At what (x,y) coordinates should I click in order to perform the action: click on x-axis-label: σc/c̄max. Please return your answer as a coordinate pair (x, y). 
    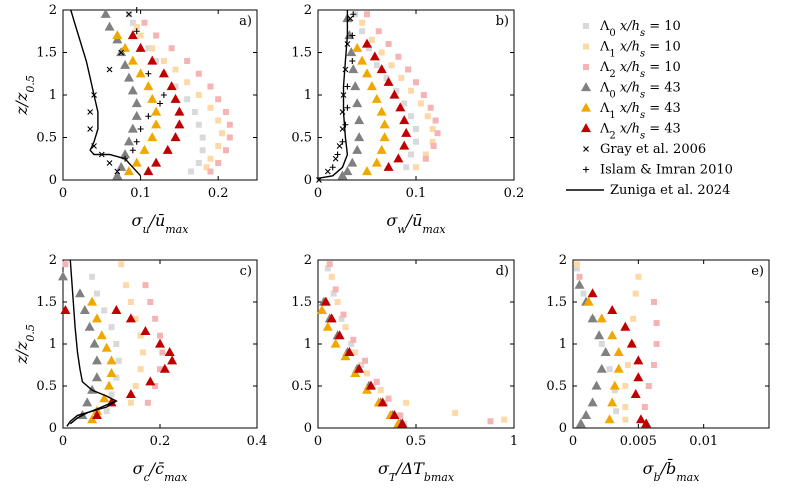
    Looking at the image, I should click on (160, 471).